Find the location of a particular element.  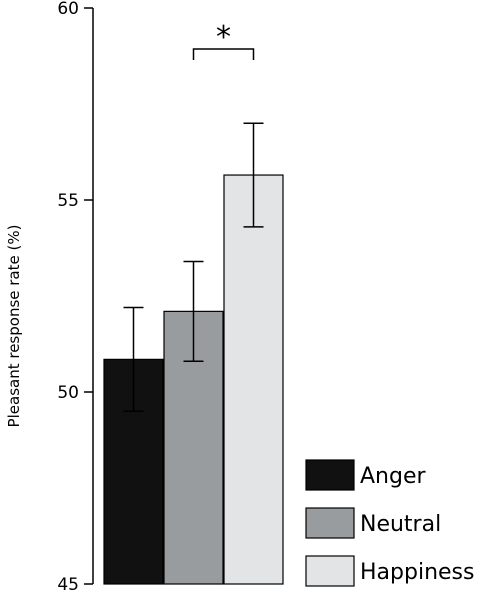

legend-swatch-happiness is located at coordinates (330, 571).